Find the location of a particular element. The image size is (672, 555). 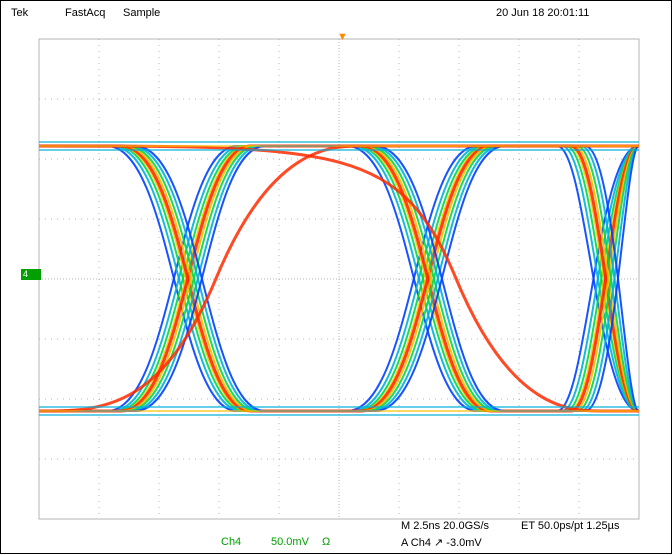

channel-label: Ch4 is located at coordinates (231, 542).